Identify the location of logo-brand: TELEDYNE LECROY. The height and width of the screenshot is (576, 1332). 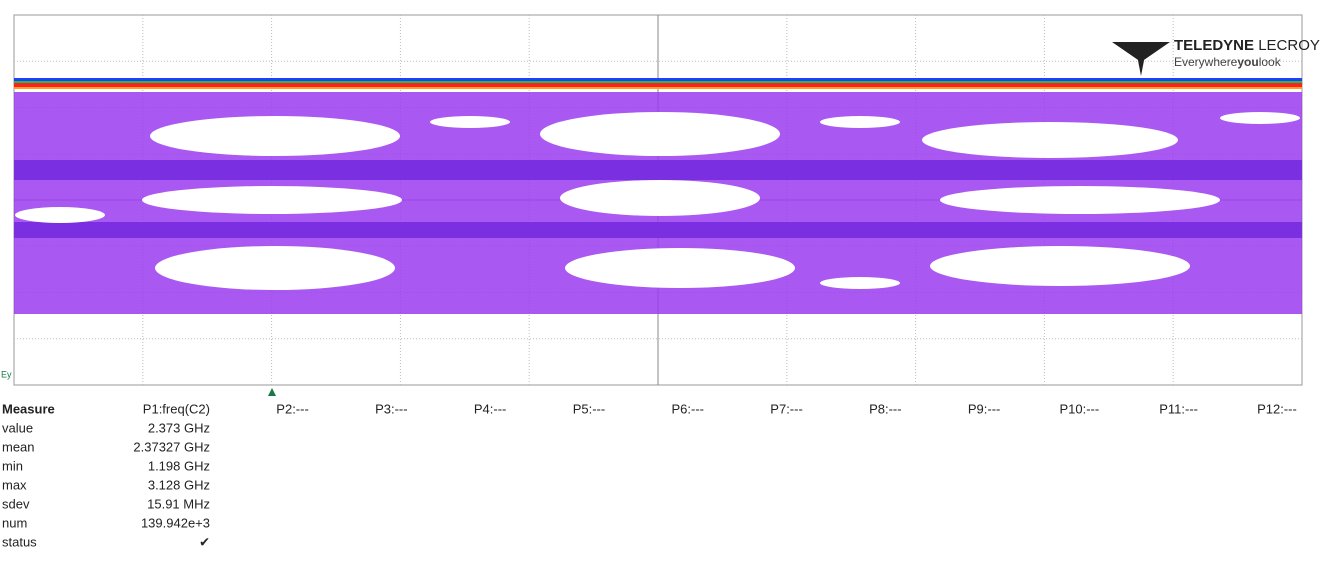
(1247, 45).